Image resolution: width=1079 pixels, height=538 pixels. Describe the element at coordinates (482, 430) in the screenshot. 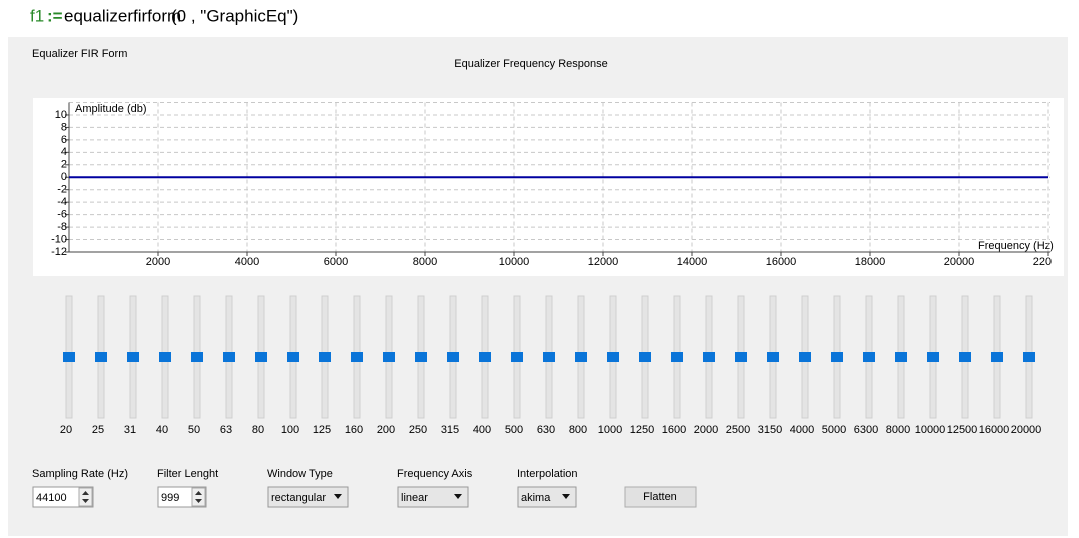

I see `slider-label: 400` at that location.